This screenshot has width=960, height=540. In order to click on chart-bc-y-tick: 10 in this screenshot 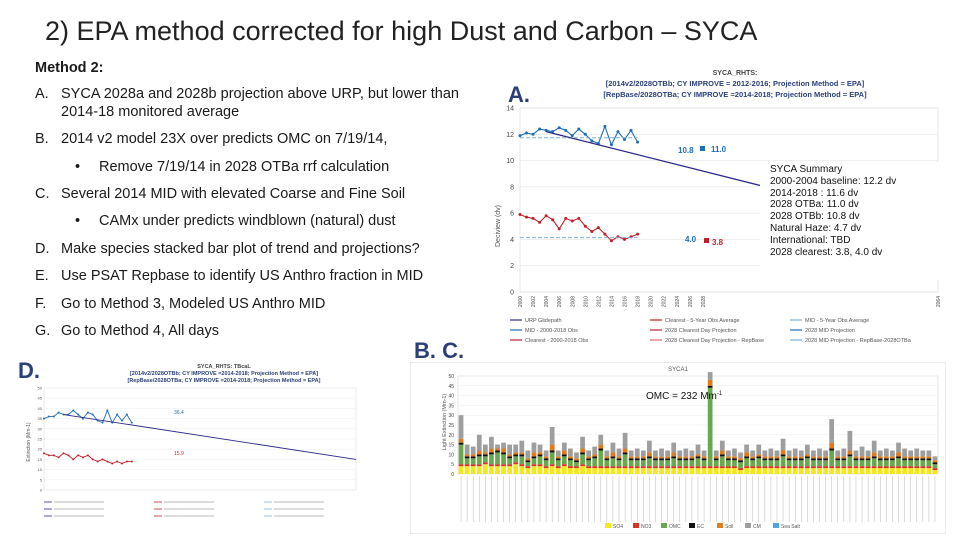, I will do `click(451, 455)`.